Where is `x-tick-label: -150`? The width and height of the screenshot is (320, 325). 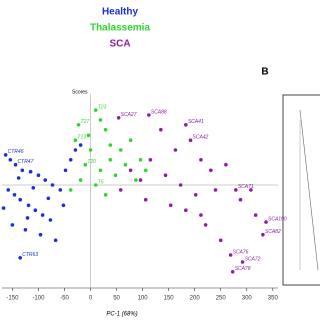 x-tick-label: -150 is located at coordinates (12, 299).